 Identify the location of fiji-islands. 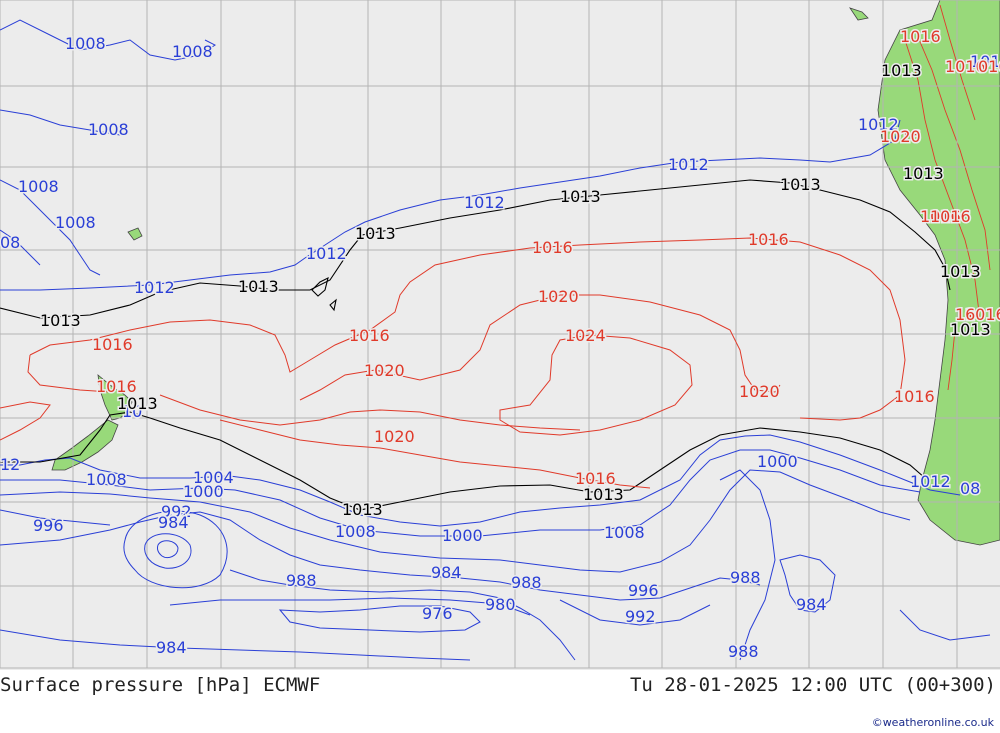
(135, 234).